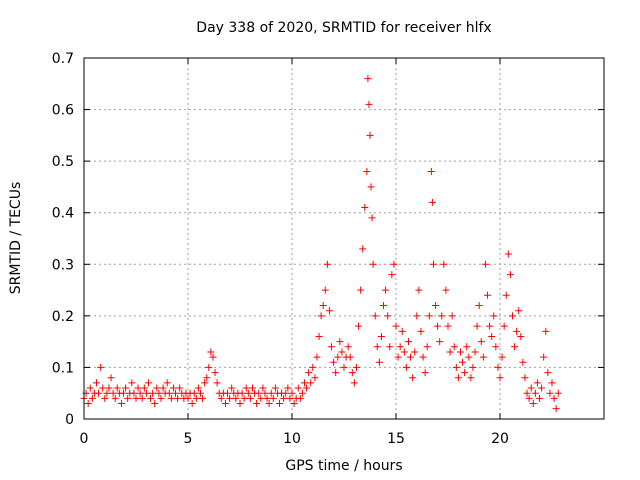  I want to click on x-tick-label: 20, so click(500, 439).